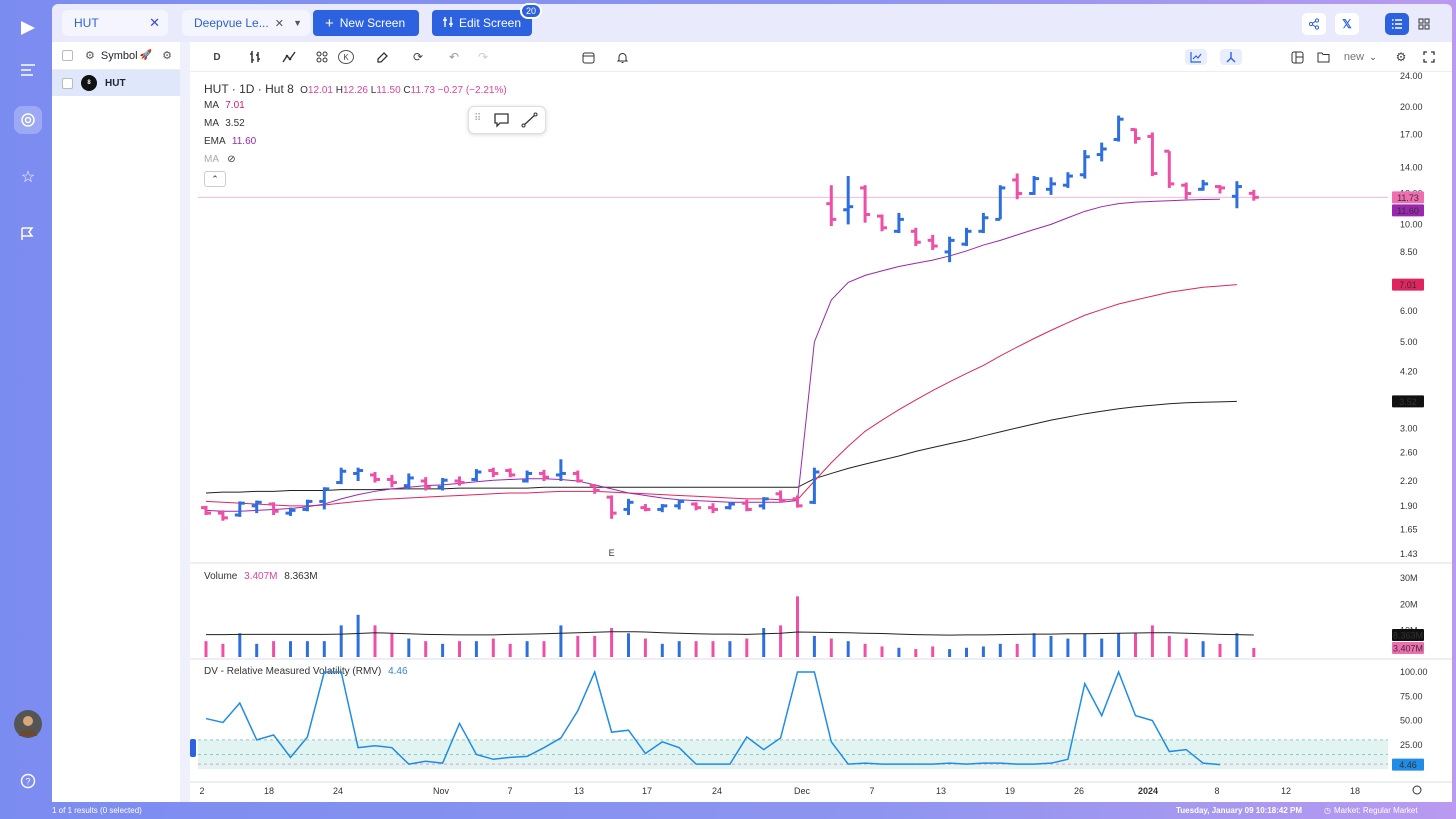  Describe the element at coordinates (185, 422) in the screenshot. I see `panel-divider` at that location.